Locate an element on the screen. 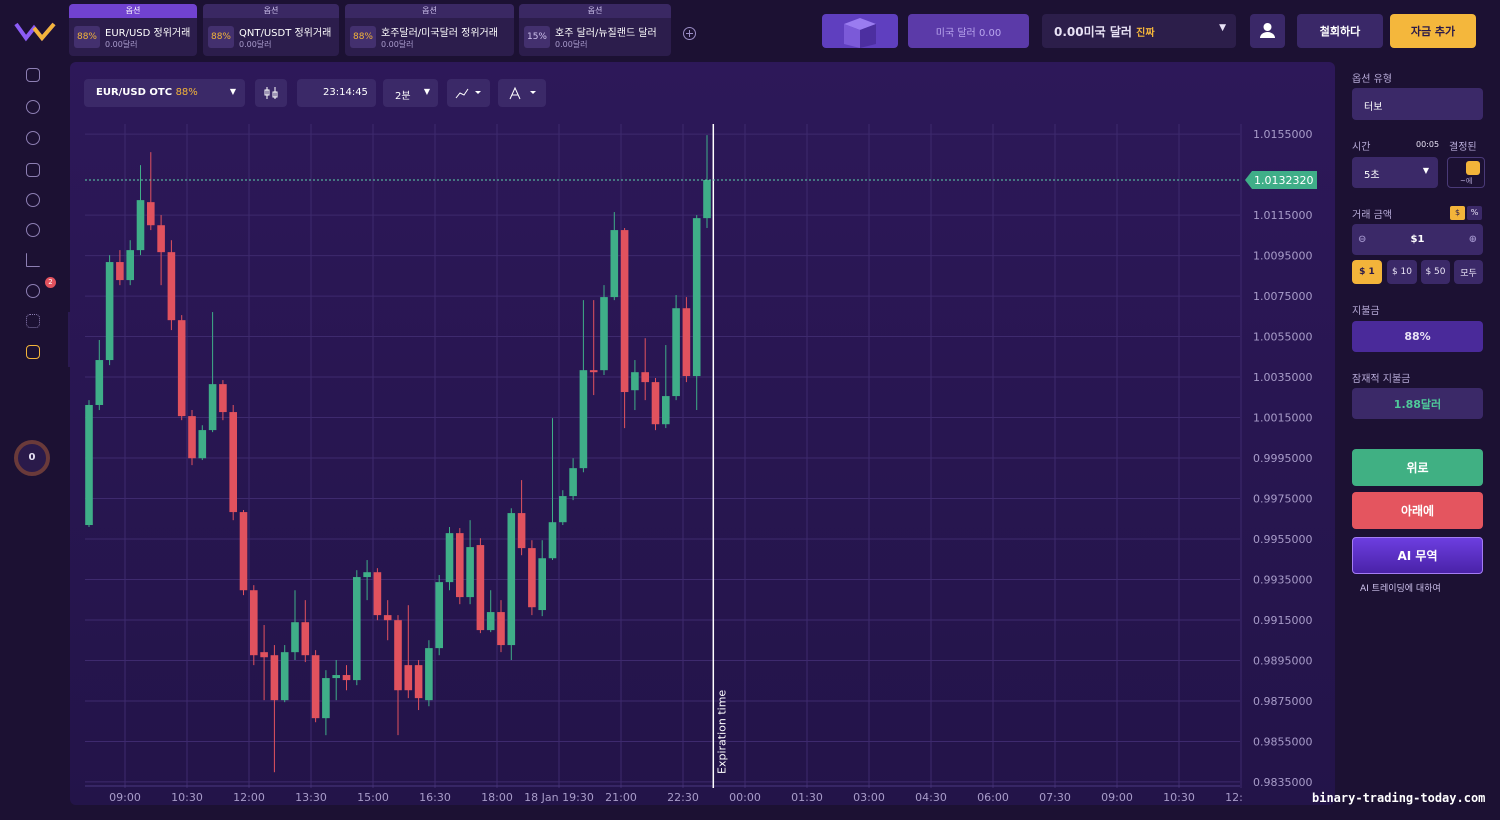  ai-trade-button: AI 무역 is located at coordinates (1417, 555).